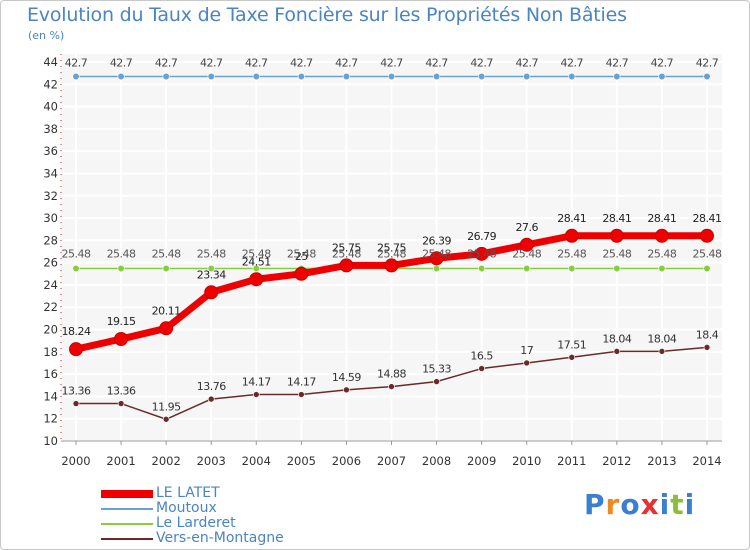  I want to click on data-label-vers-en-montagne: 18.4, so click(707, 334).